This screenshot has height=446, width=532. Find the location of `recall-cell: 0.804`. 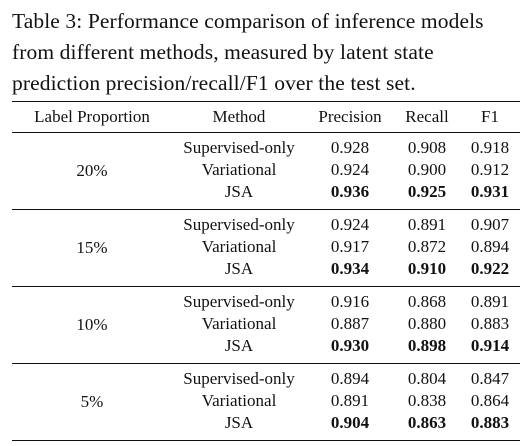

recall-cell: 0.804 is located at coordinates (427, 378).